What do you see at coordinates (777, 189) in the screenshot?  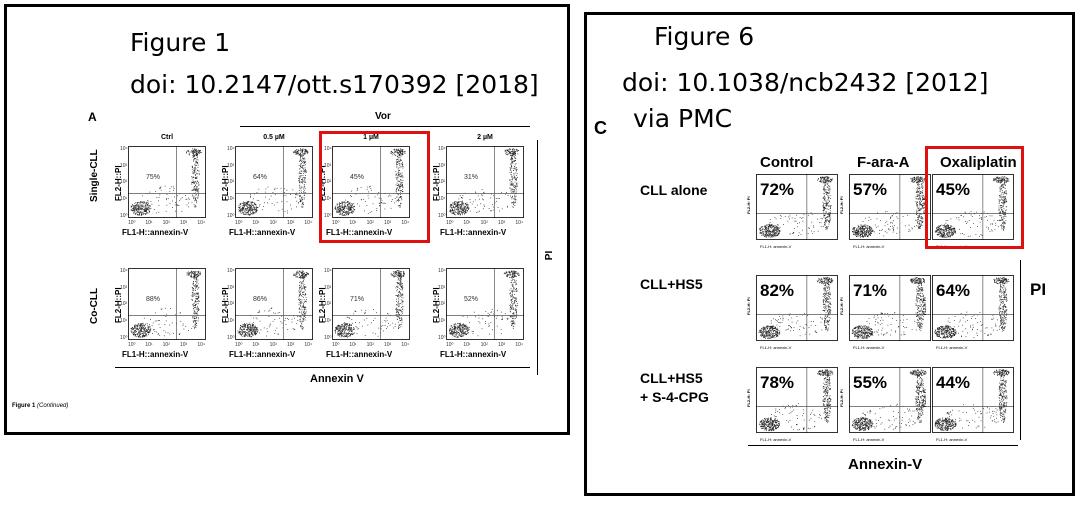 I see `viable-percent: 72%` at bounding box center [777, 189].